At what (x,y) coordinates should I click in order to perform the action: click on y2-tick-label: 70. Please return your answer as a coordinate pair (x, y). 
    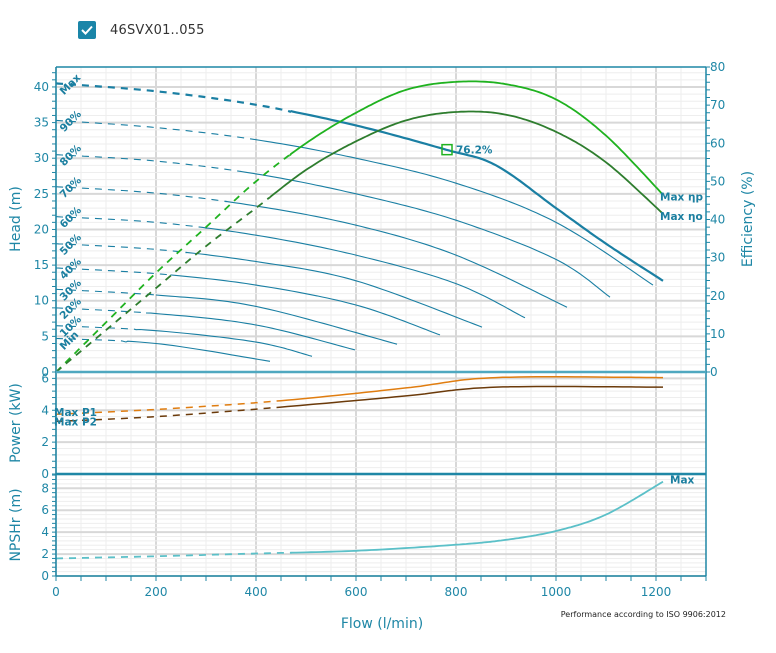
    Looking at the image, I should click on (717, 105).